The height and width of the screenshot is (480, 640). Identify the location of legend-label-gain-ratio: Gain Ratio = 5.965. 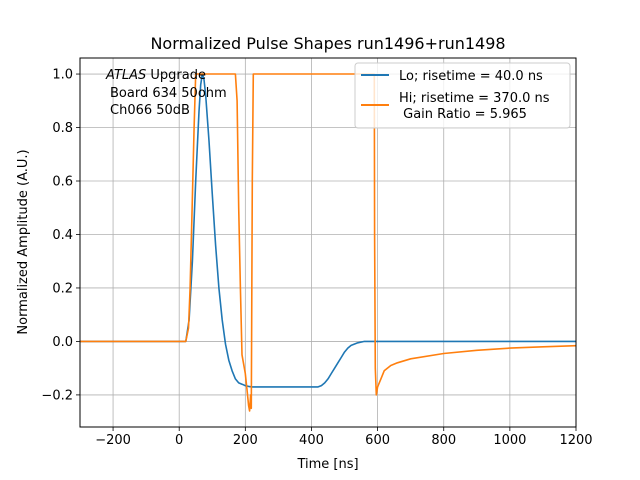
(463, 114).